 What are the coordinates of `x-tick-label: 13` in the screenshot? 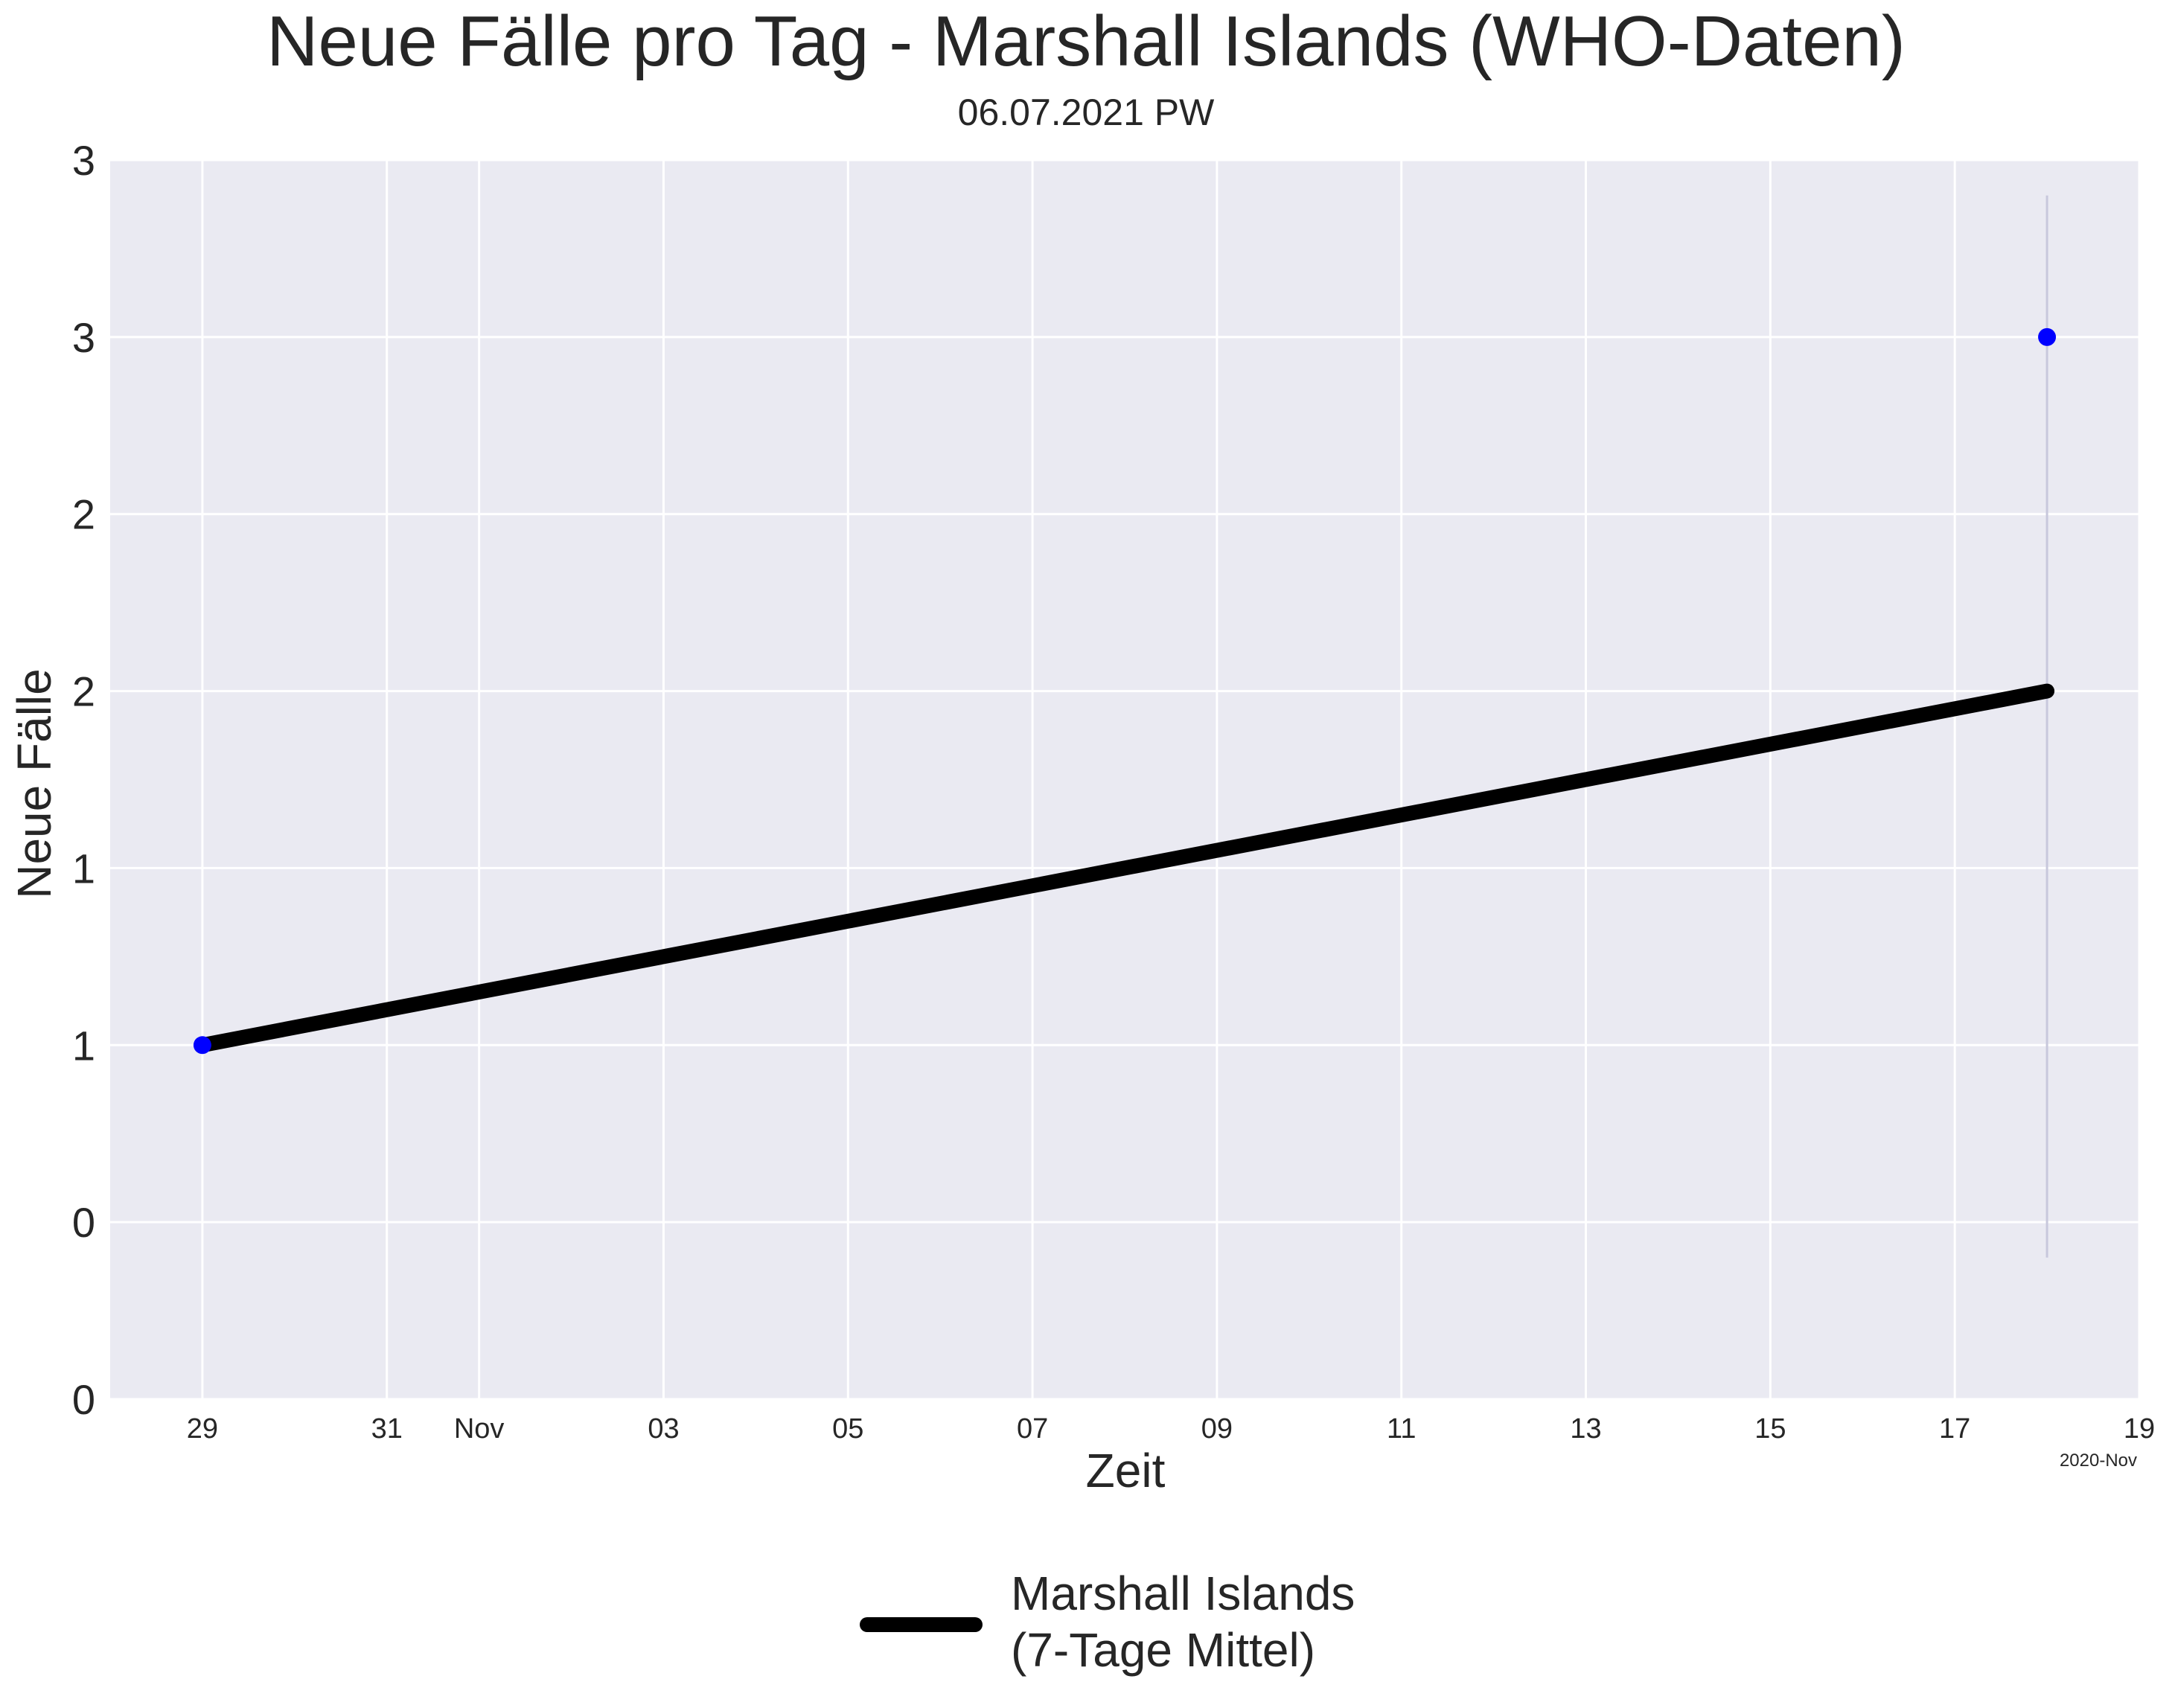 It's located at (1585, 1429).